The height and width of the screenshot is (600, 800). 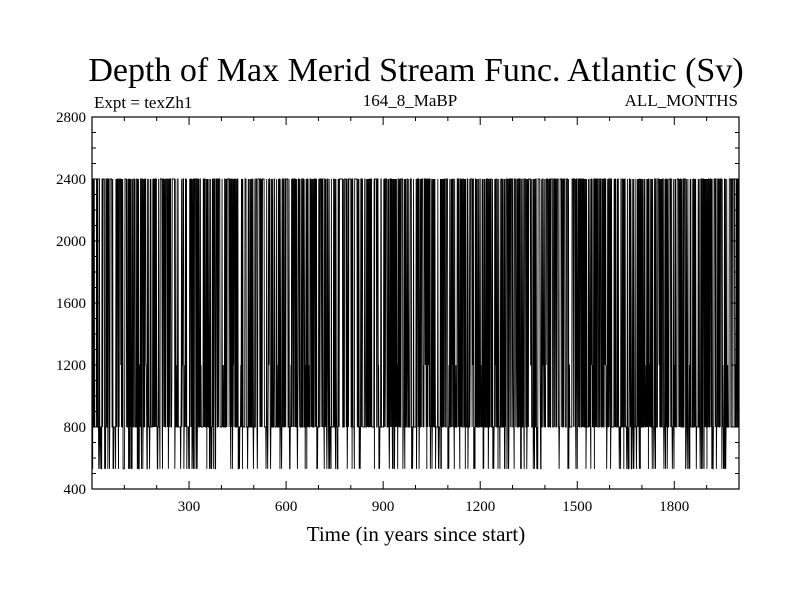 I want to click on x-tick-label: 1500, so click(x=577, y=507).